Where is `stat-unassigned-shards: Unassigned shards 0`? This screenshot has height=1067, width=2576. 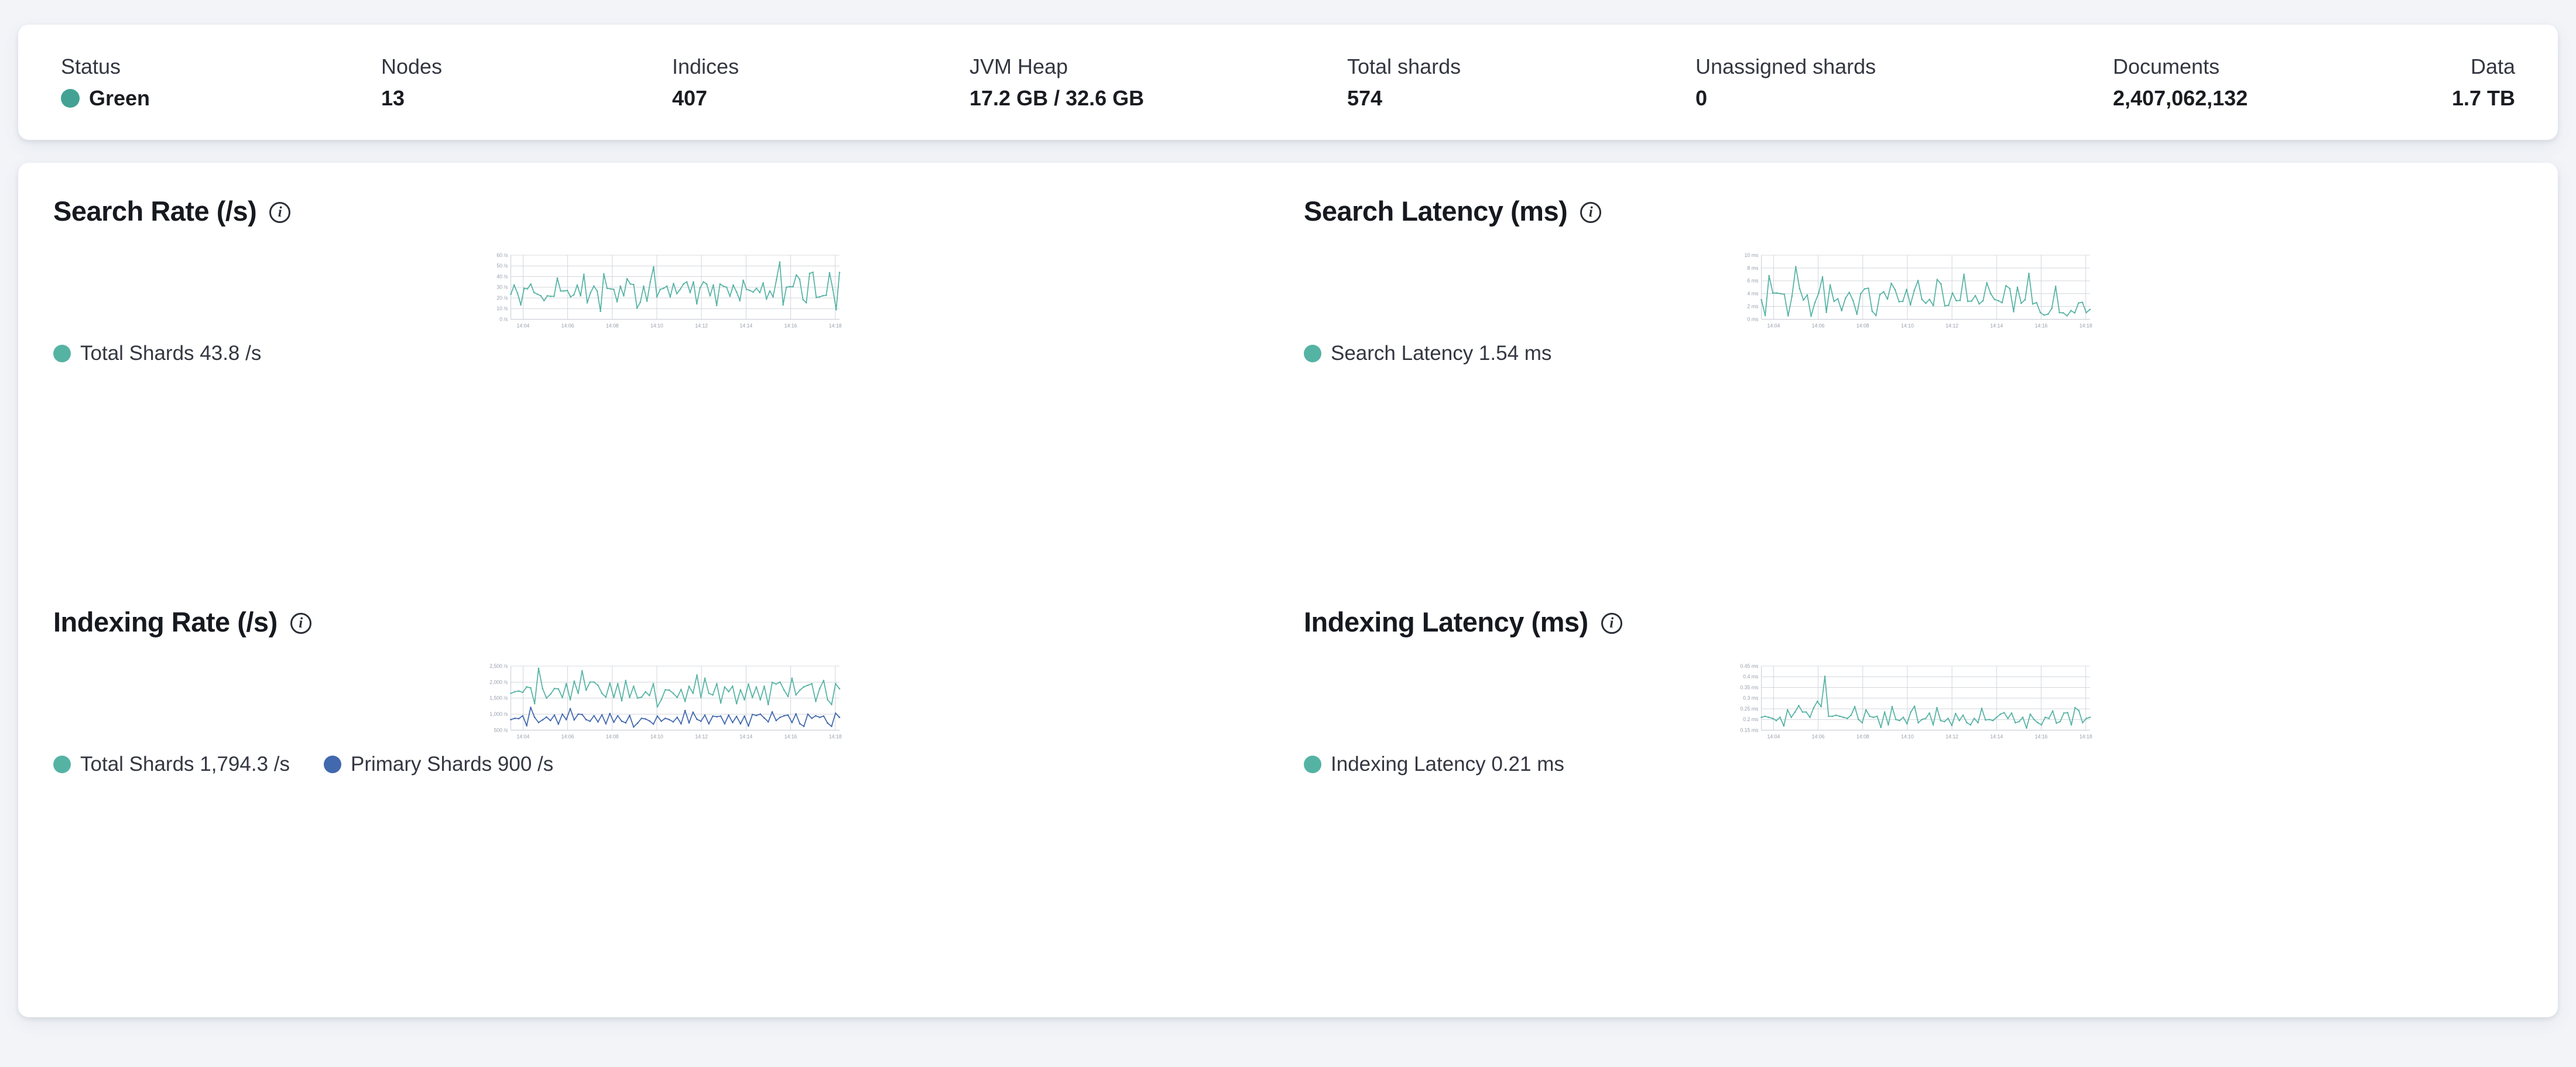 stat-unassigned-shards: Unassigned shards 0 is located at coordinates (1904, 82).